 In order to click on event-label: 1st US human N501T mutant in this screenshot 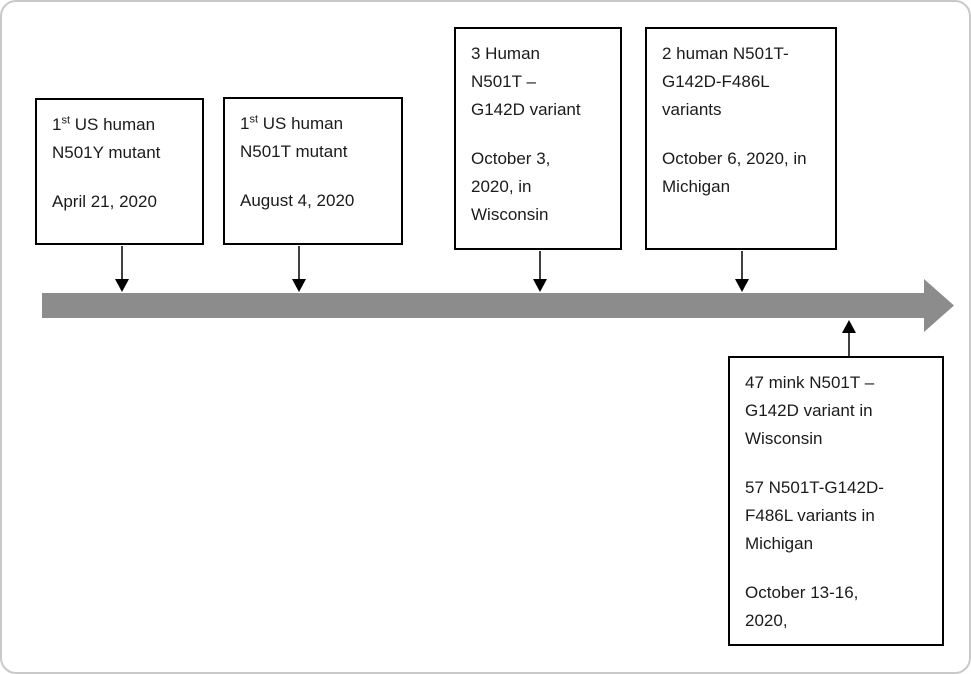, I will do `click(313, 138)`.